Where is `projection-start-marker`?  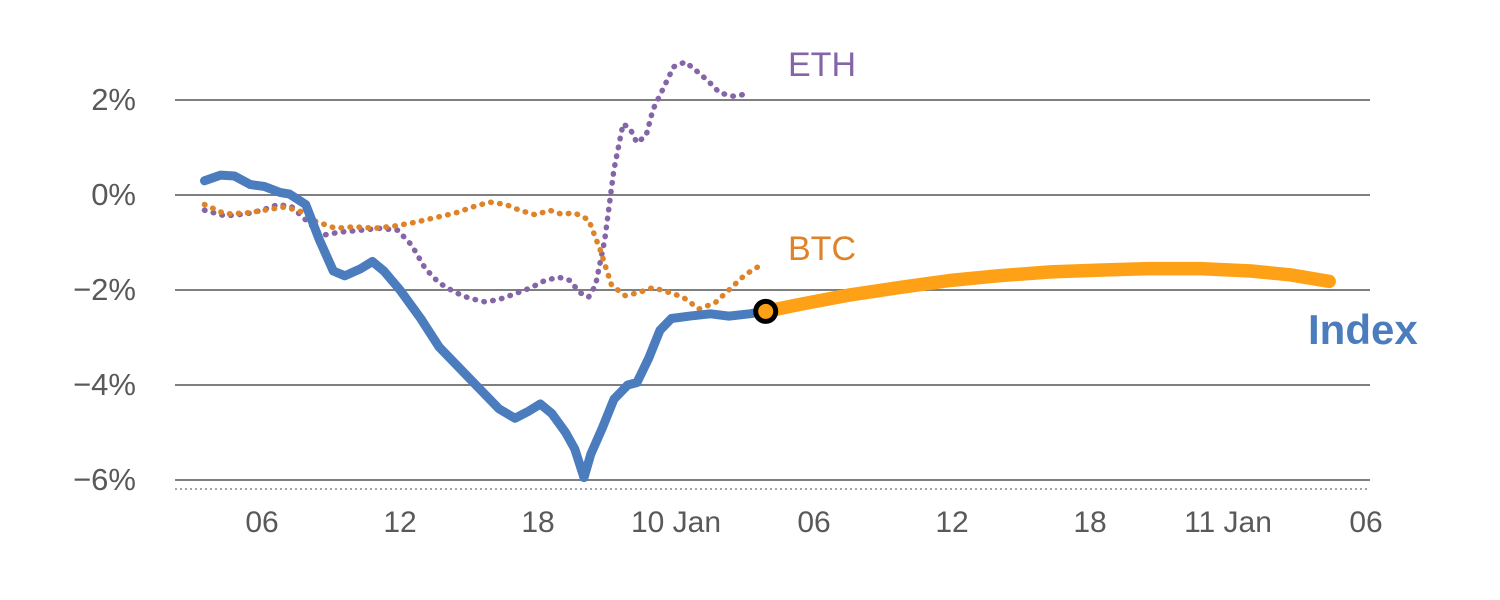
projection-start-marker is located at coordinates (766, 311).